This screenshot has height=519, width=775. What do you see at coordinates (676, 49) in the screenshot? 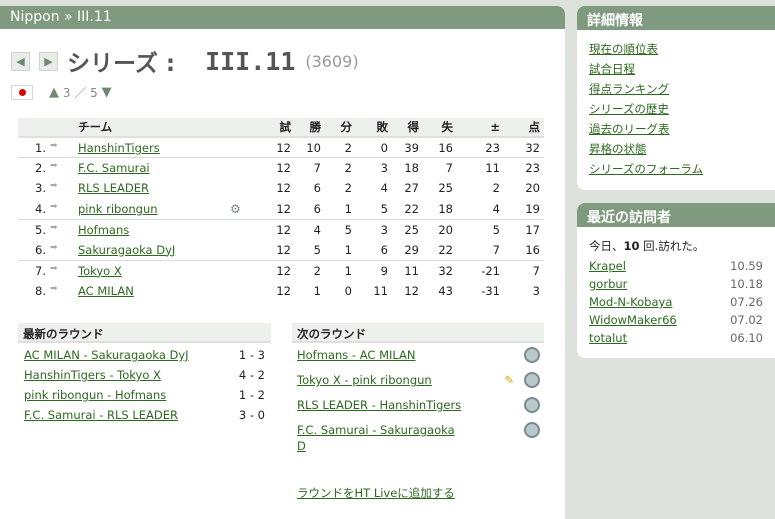
I see `details-item: 現在の順位表` at bounding box center [676, 49].